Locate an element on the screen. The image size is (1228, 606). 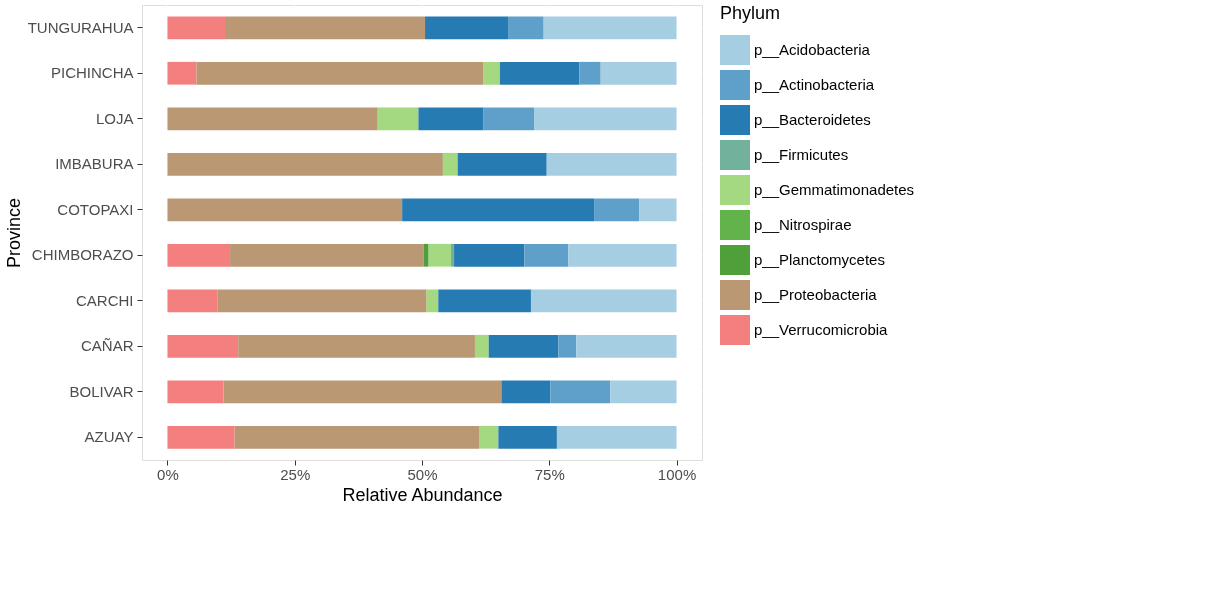
legend-label: p__Proteobacteria is located at coordinates (816, 294).